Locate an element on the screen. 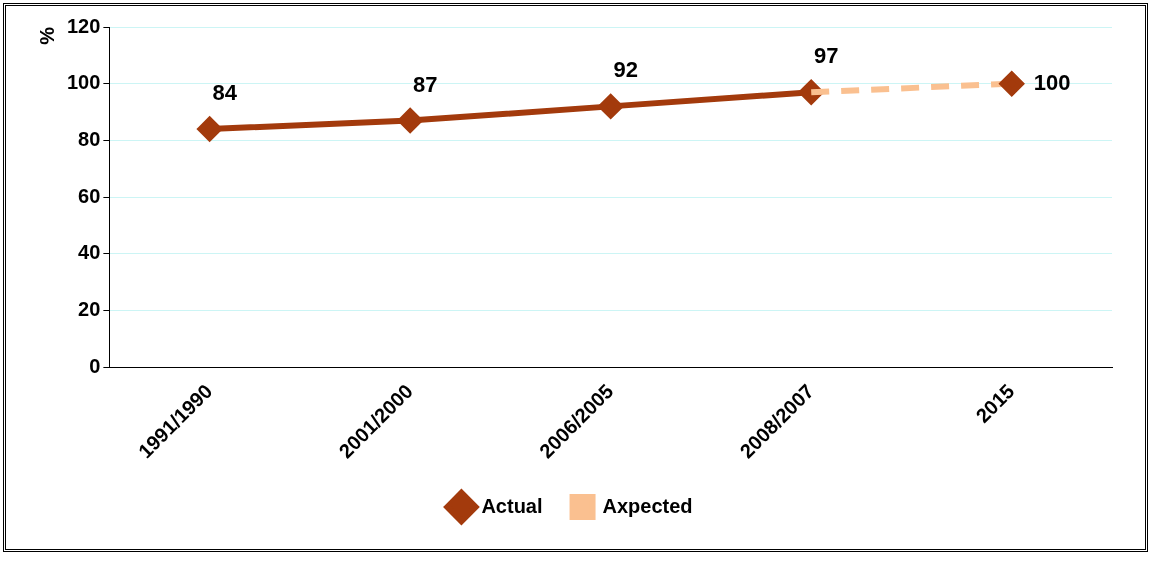  legend-label: Actual is located at coordinates (512, 505).